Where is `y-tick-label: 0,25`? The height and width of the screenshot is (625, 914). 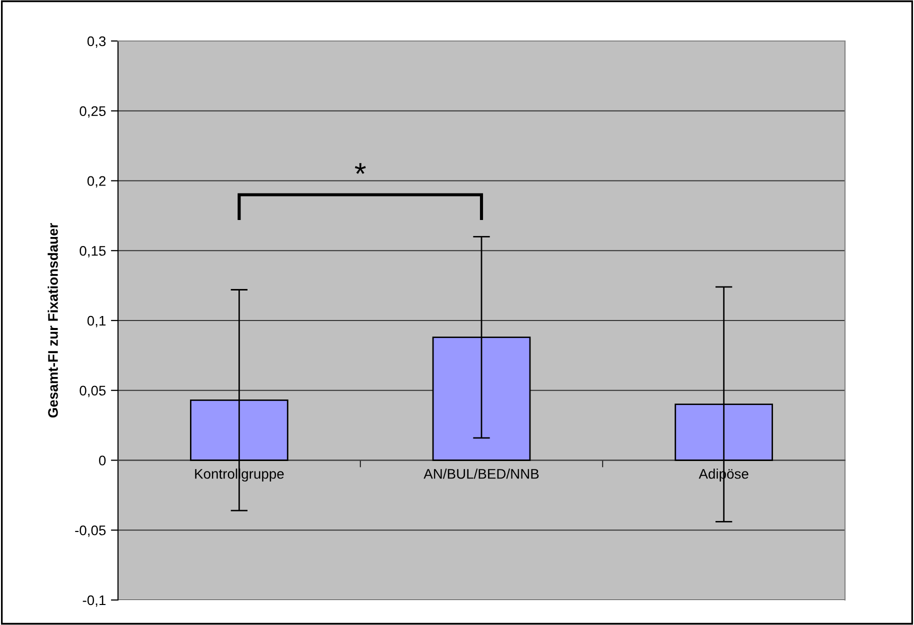 y-tick-label: 0,25 is located at coordinates (93, 112).